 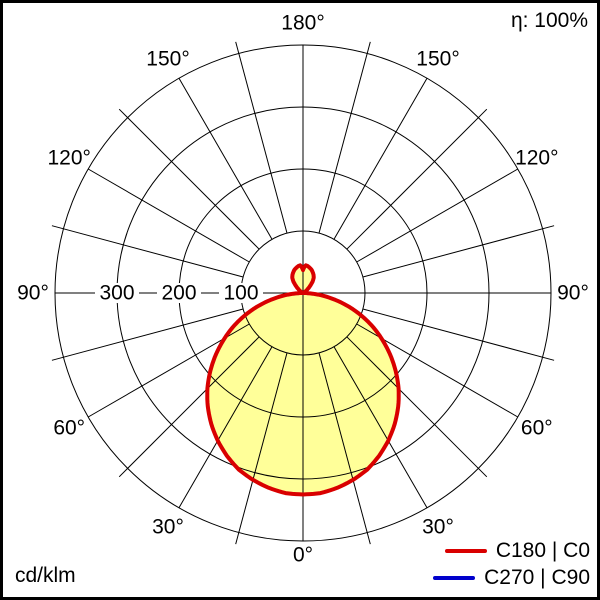 I want to click on legend-item-c180-c0: C180 | C0, so click(x=517, y=551).